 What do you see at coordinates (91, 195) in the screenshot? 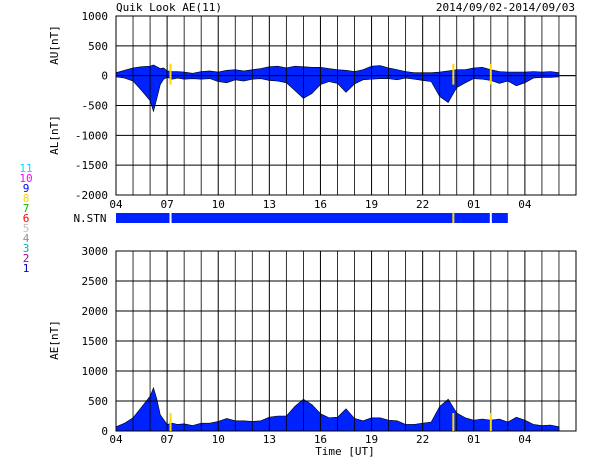
I see `y-tick-label: -2000` at bounding box center [91, 195].